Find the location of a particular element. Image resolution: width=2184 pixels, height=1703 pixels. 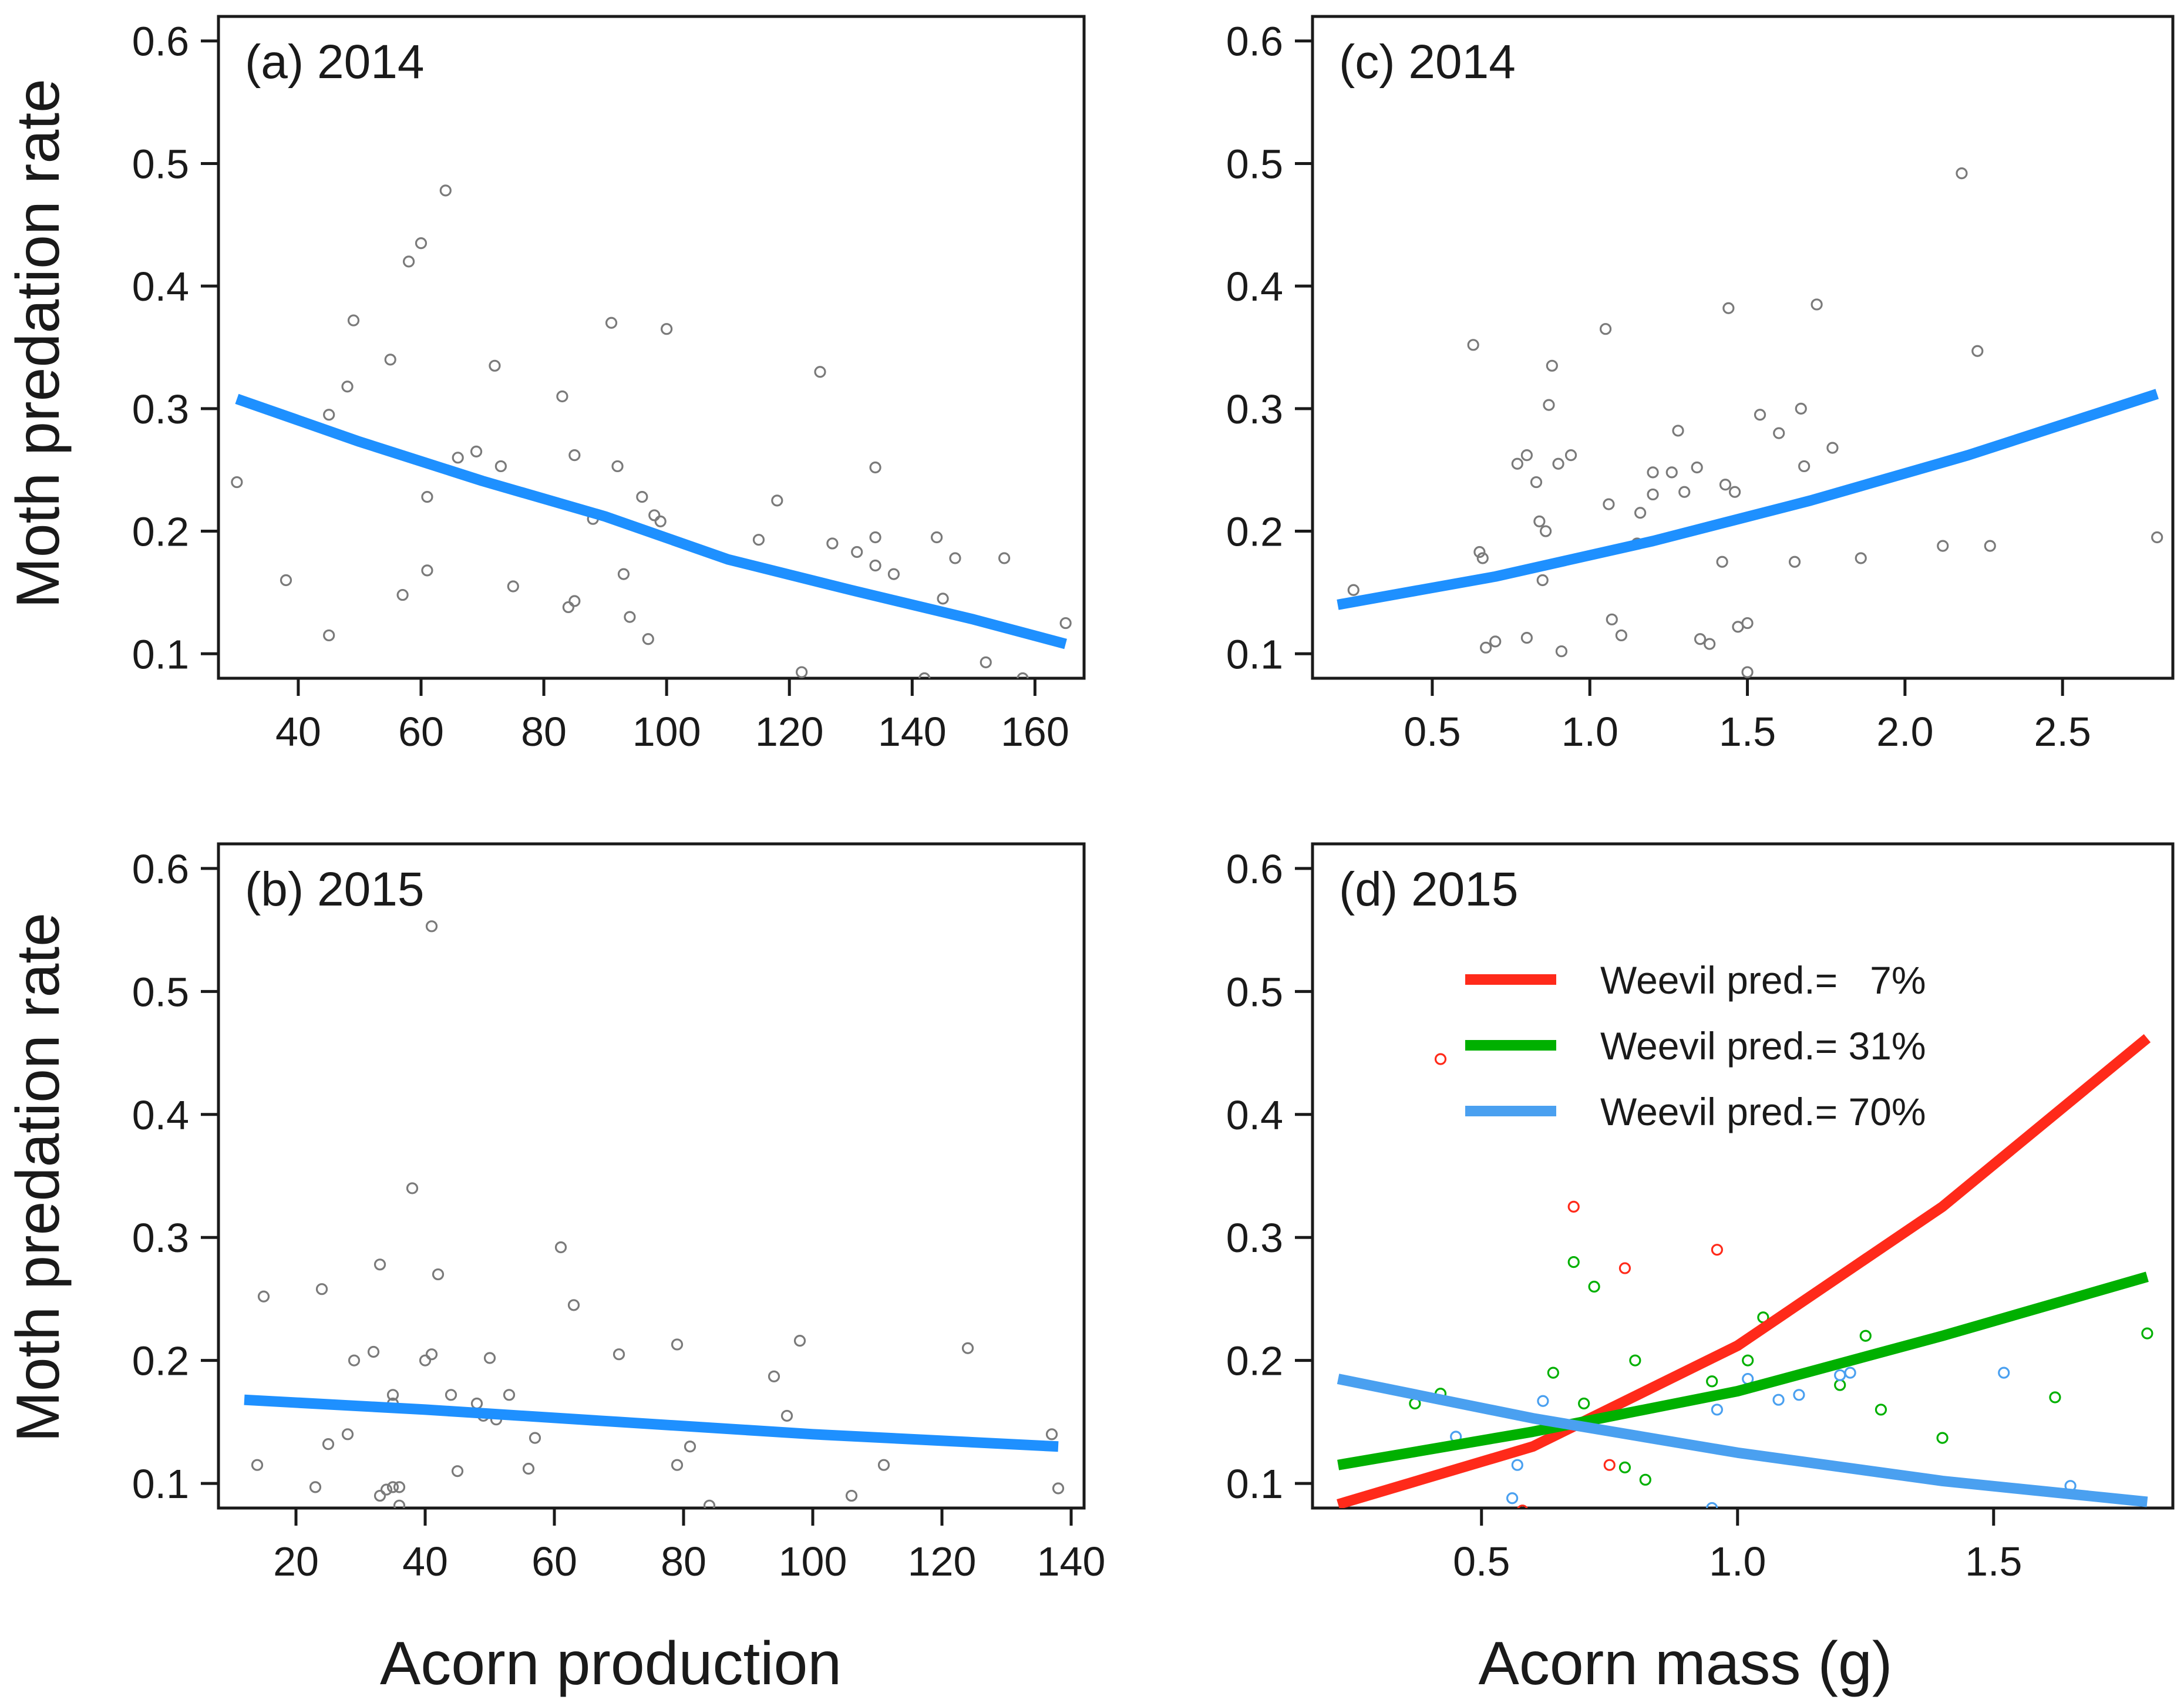

data-layer-a is located at coordinates (651, 431).